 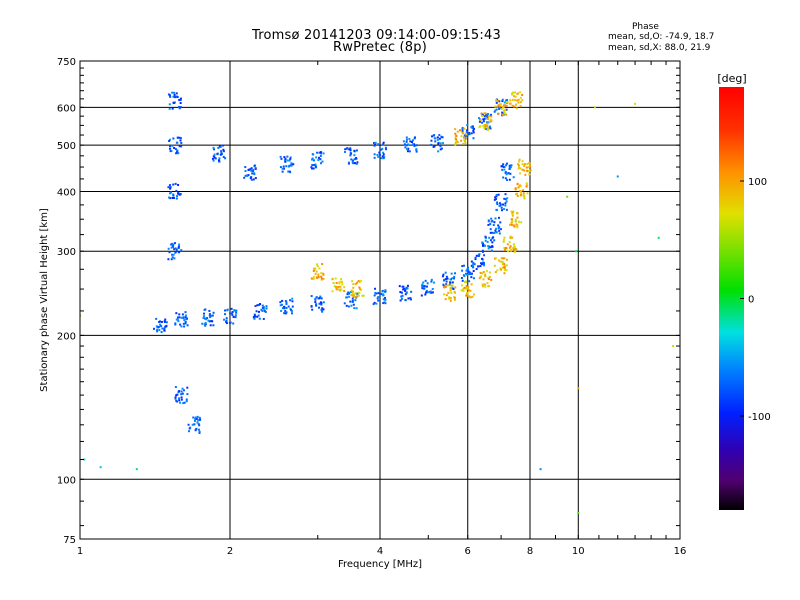 What do you see at coordinates (661, 37) in the screenshot?
I see `phase-stats-o-mode: mean, sd,O: -74.9, 18.7` at bounding box center [661, 37].